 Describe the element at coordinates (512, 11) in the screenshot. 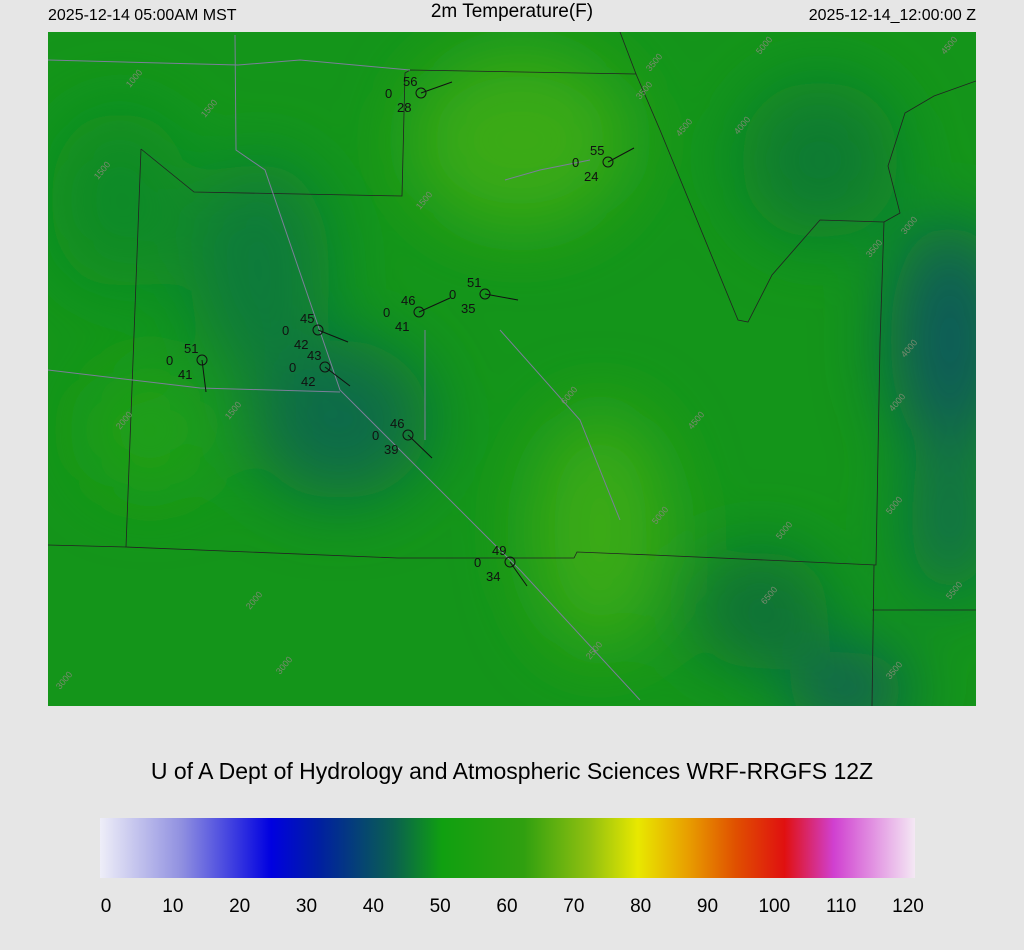

I see `map-title: 2m Temperature(F)` at that location.